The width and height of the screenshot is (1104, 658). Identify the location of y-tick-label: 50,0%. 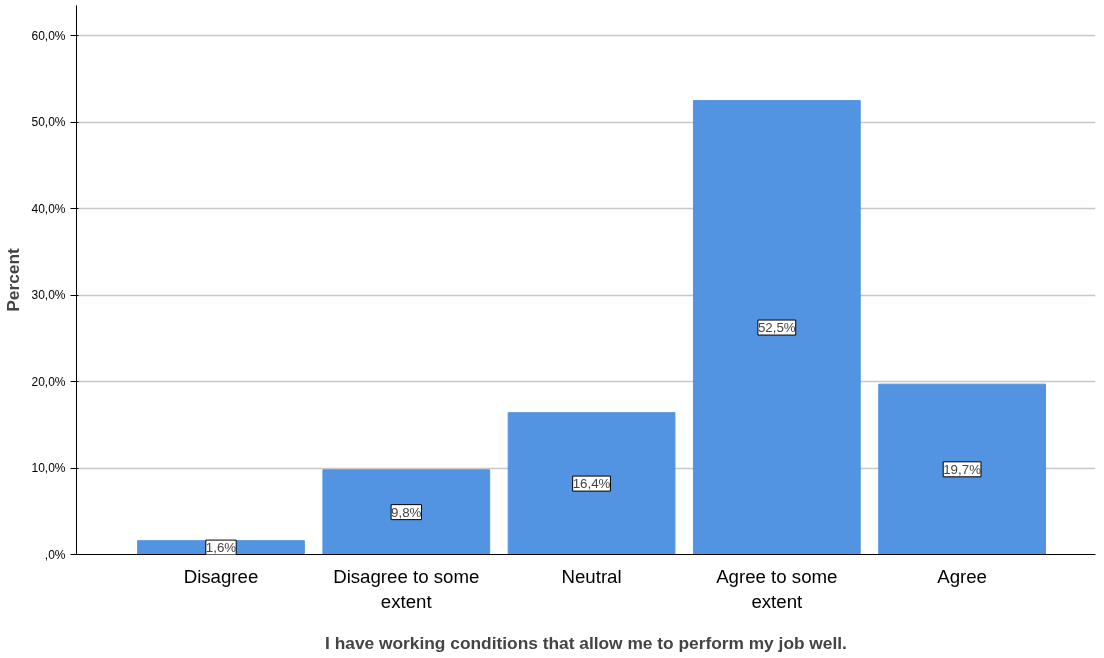
(48, 122).